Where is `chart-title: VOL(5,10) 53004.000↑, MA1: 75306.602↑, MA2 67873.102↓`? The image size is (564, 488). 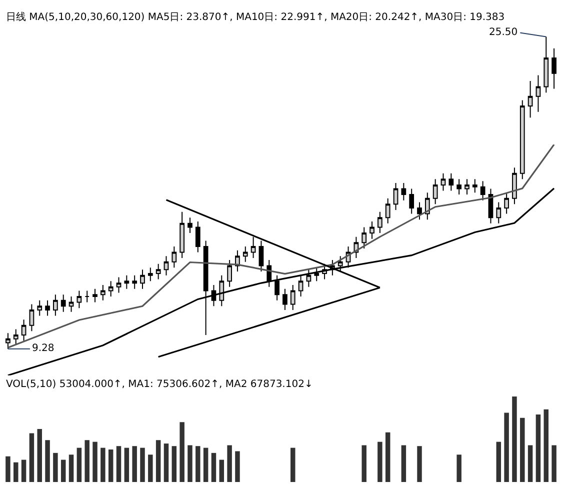
chart-title: VOL(5,10) 53004.000↑, MA1: 75306.602↑, MA2 67873.102↓ is located at coordinates (159, 384).